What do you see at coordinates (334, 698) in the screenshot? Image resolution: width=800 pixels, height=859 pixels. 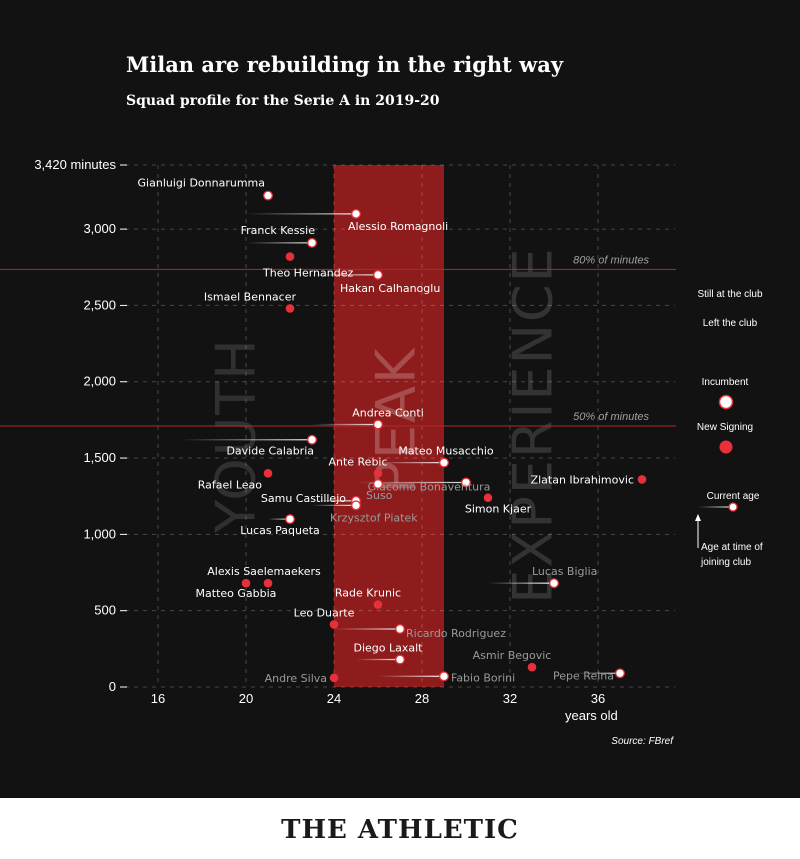 I see `x-tick-label: 24` at bounding box center [334, 698].